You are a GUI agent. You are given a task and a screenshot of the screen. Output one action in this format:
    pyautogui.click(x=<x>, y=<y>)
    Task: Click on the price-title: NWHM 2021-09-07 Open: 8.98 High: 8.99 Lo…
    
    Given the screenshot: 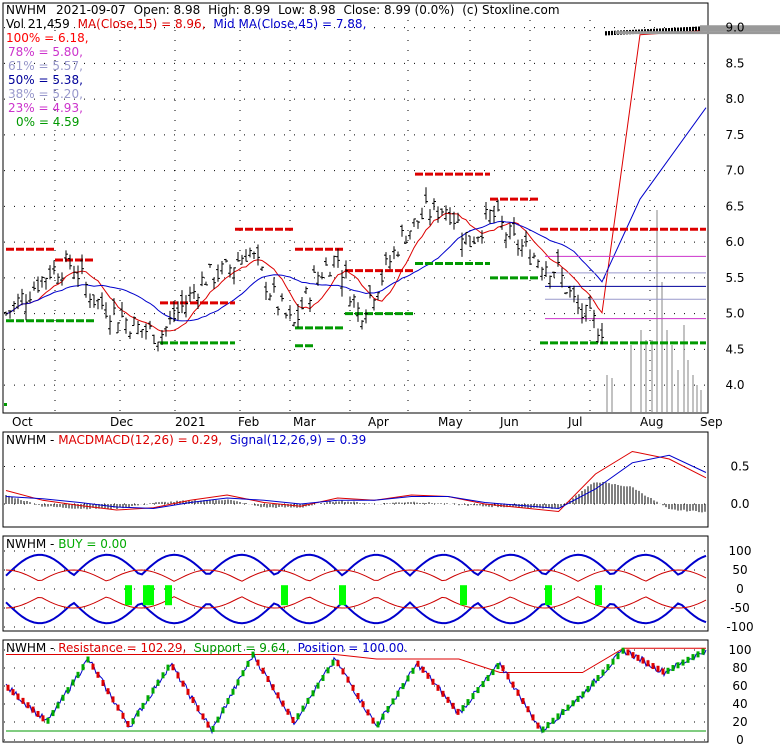 What is the action you would take?
    pyautogui.click(x=283, y=10)
    